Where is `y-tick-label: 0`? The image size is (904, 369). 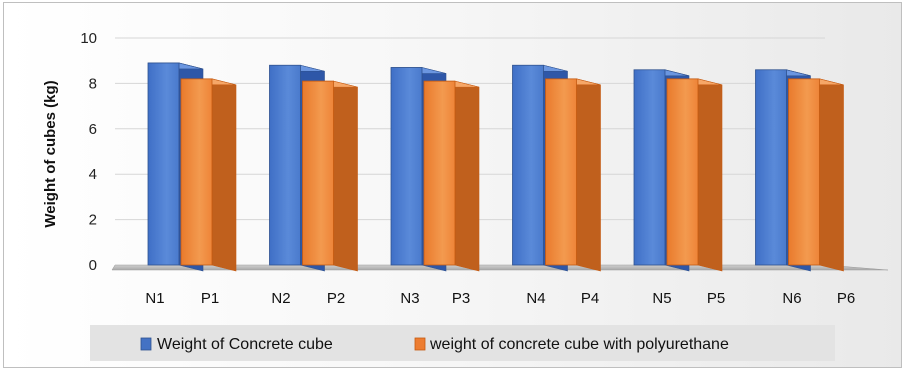
y-tick-label: 0 is located at coordinates (93, 265).